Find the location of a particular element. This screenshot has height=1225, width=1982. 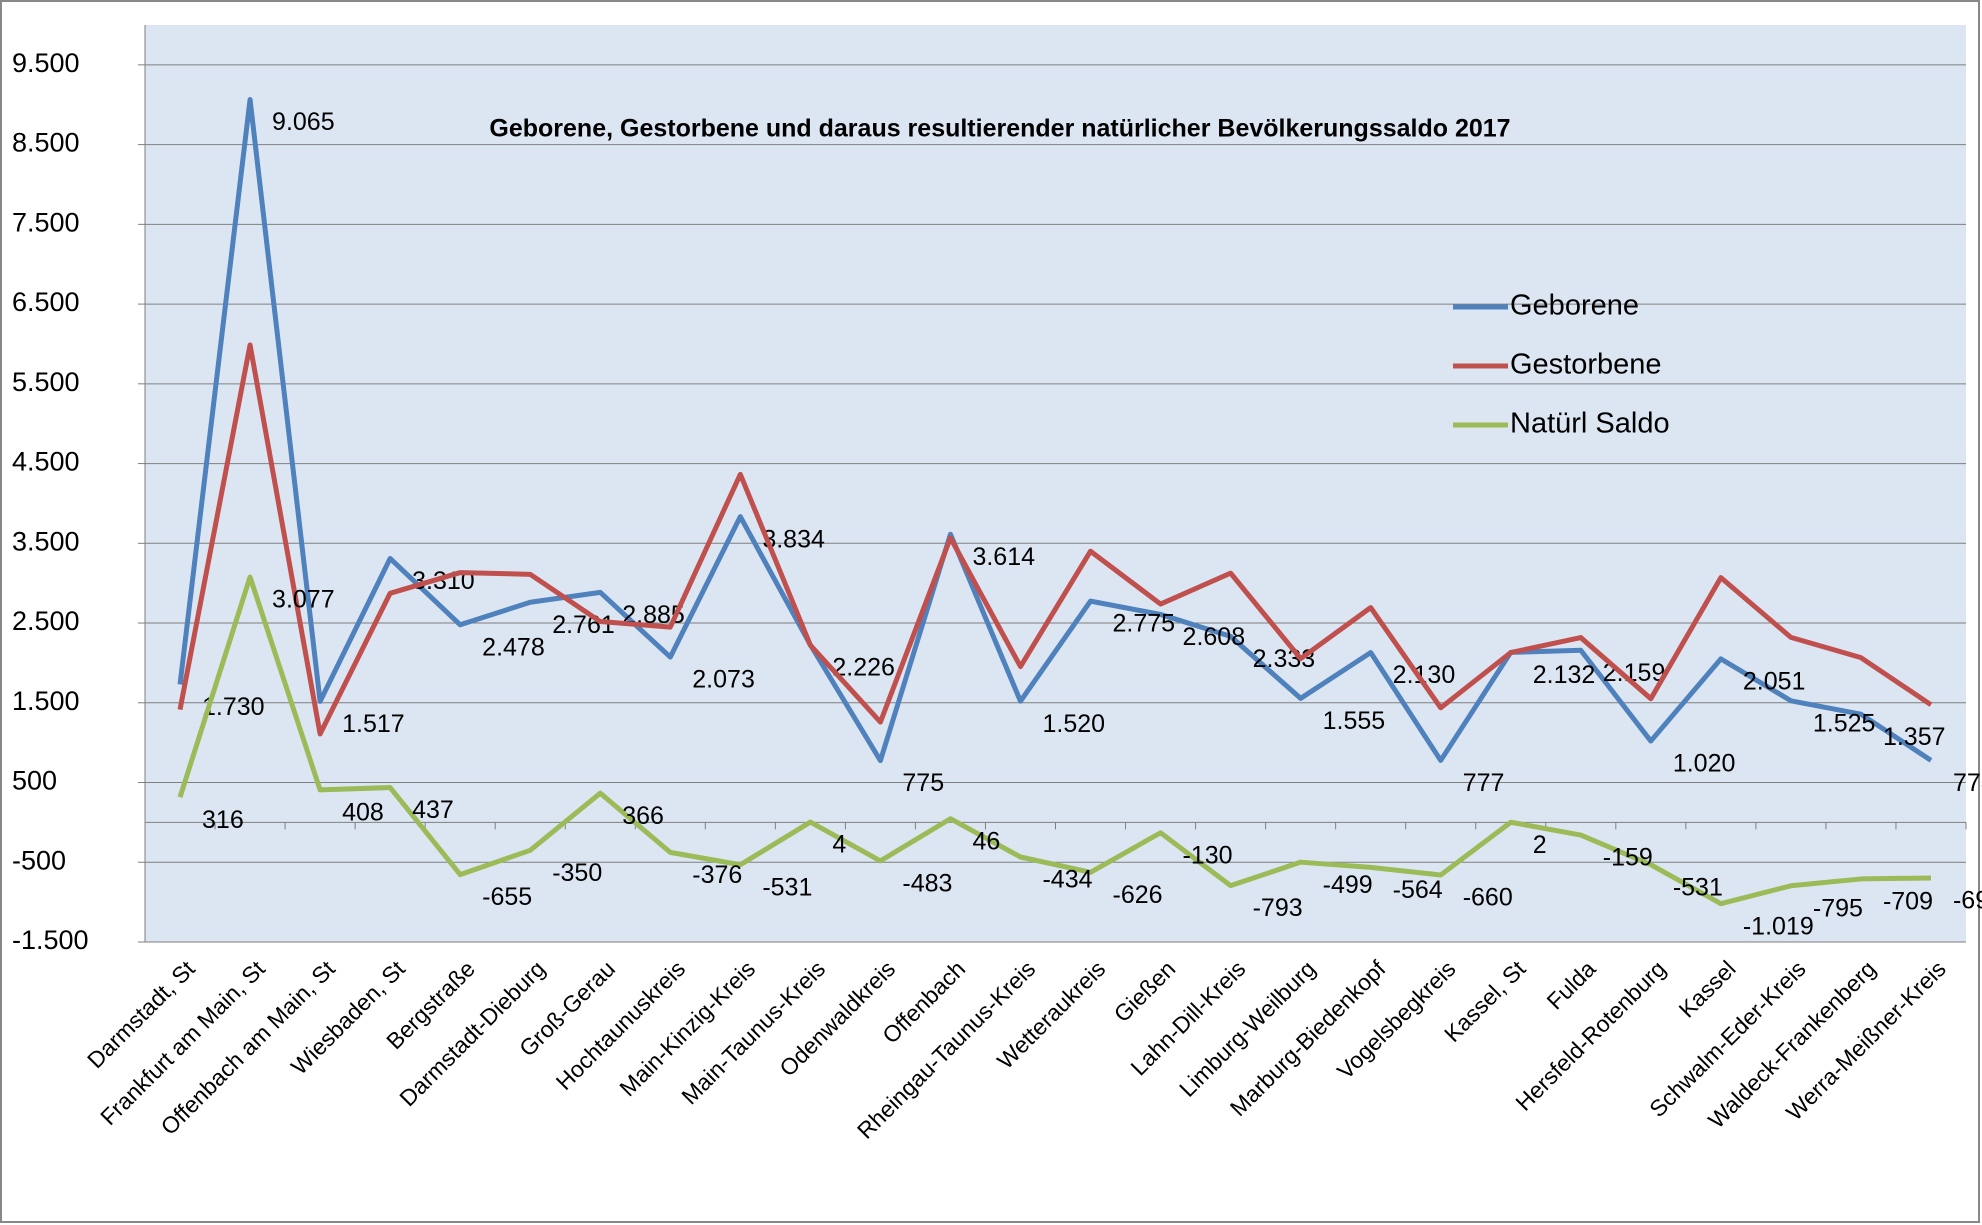

y-tick-label: 1.500 is located at coordinates (46, 701).